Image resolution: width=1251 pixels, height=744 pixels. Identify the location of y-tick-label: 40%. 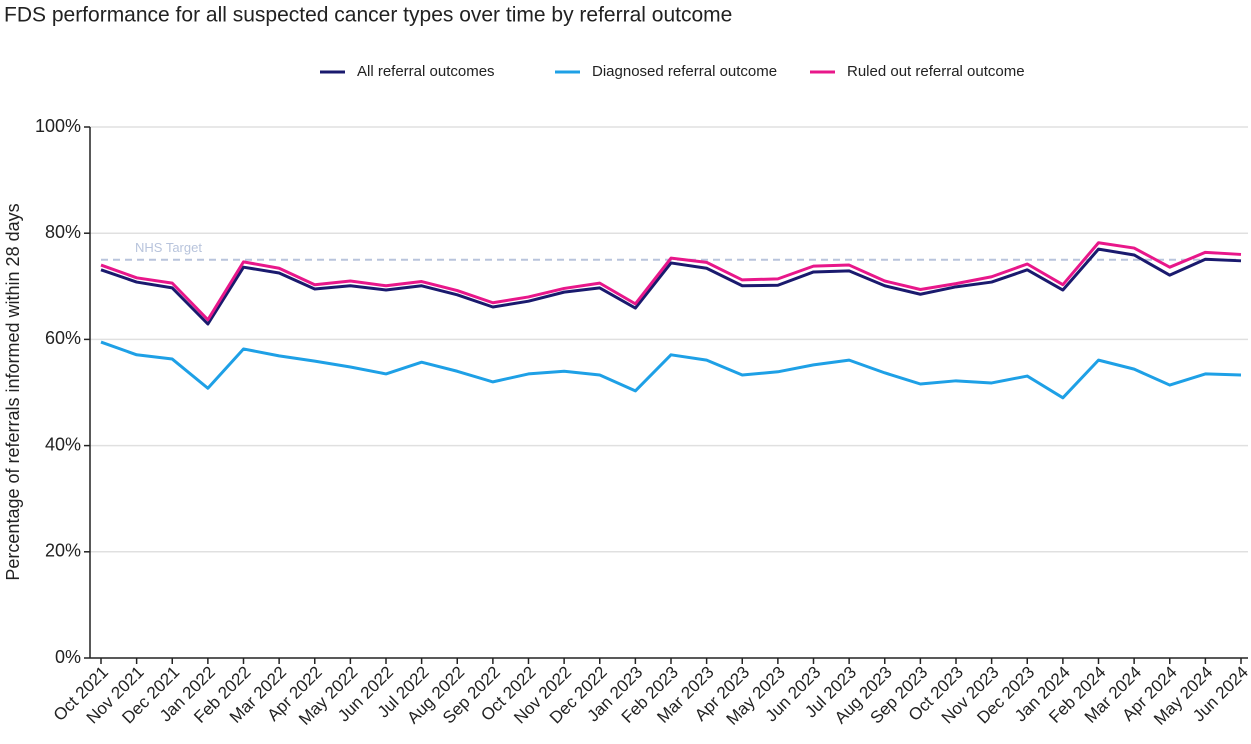
(63, 444).